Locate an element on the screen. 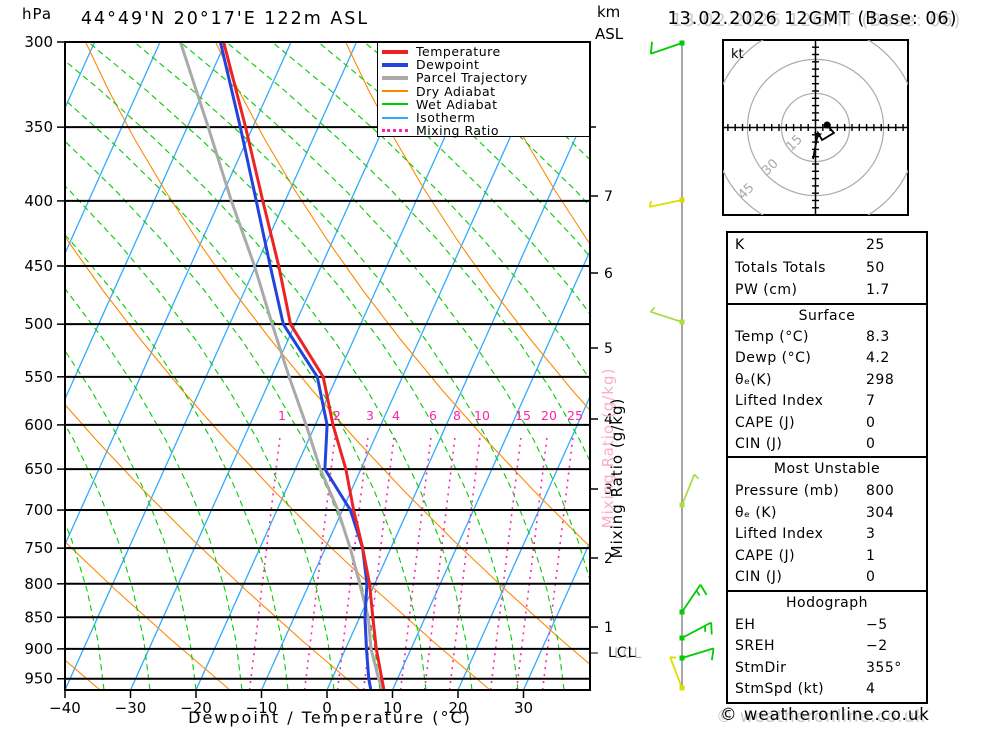 The height and width of the screenshot is (733, 1000). table-row-label: Lifted Index is located at coordinates (779, 534).